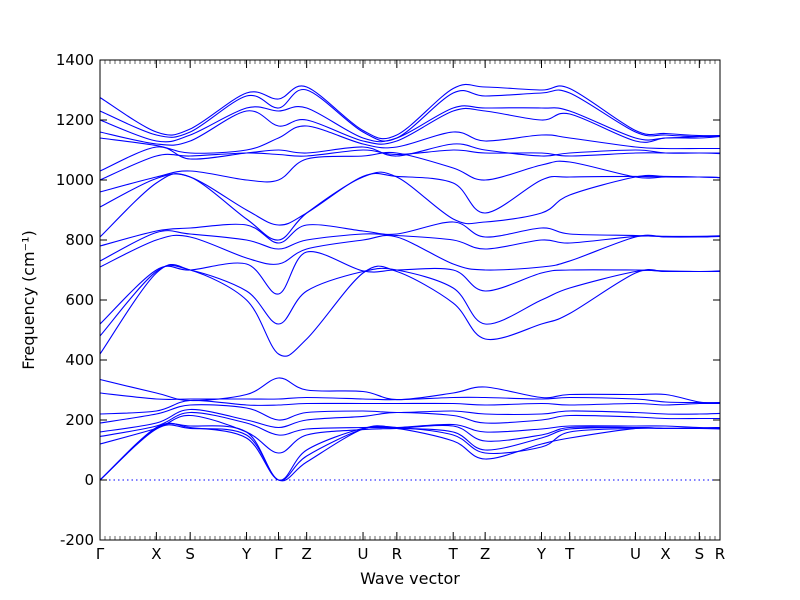  I want to click on y-tick-label: -200, so click(77, 540).